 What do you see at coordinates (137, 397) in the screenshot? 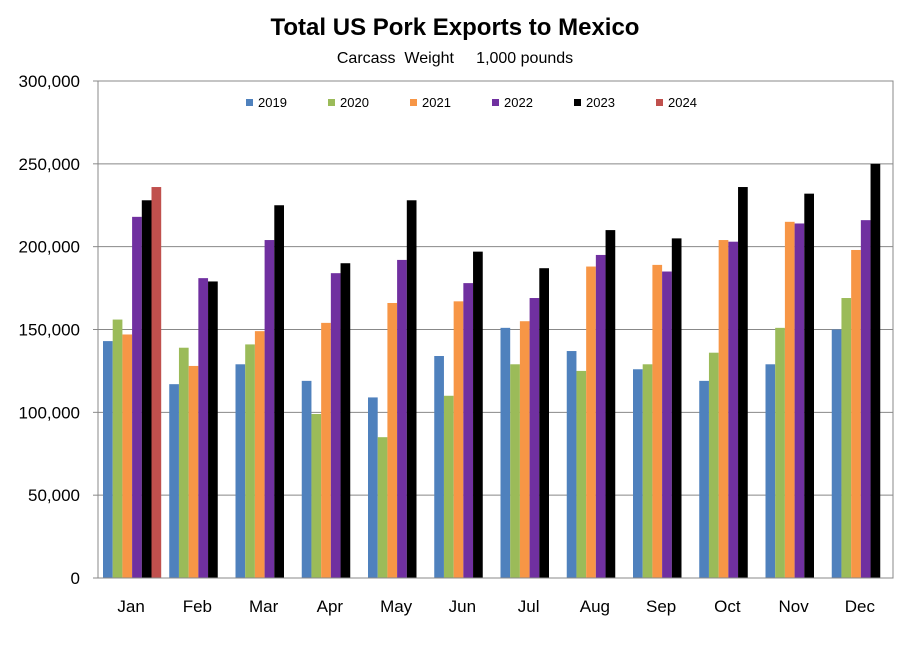
I see `bar-2022-jan` at bounding box center [137, 397].